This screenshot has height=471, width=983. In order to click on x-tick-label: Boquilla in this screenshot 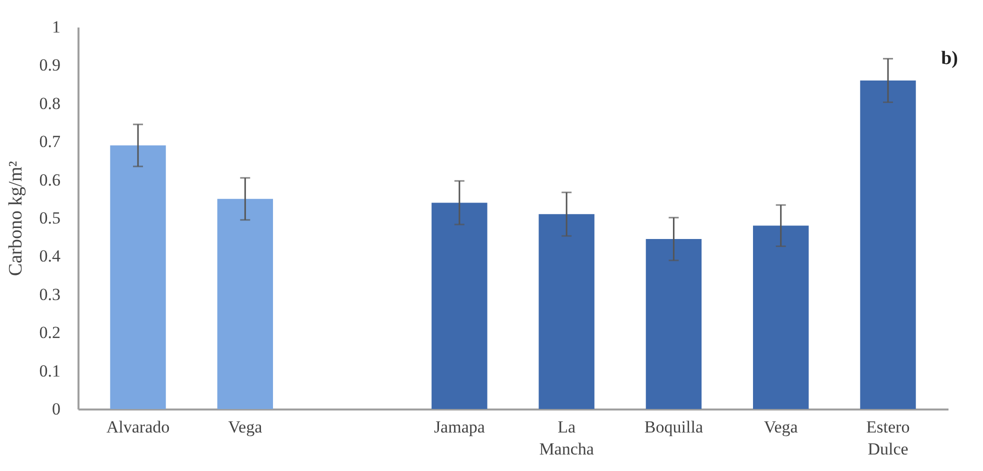, I will do `click(674, 427)`.